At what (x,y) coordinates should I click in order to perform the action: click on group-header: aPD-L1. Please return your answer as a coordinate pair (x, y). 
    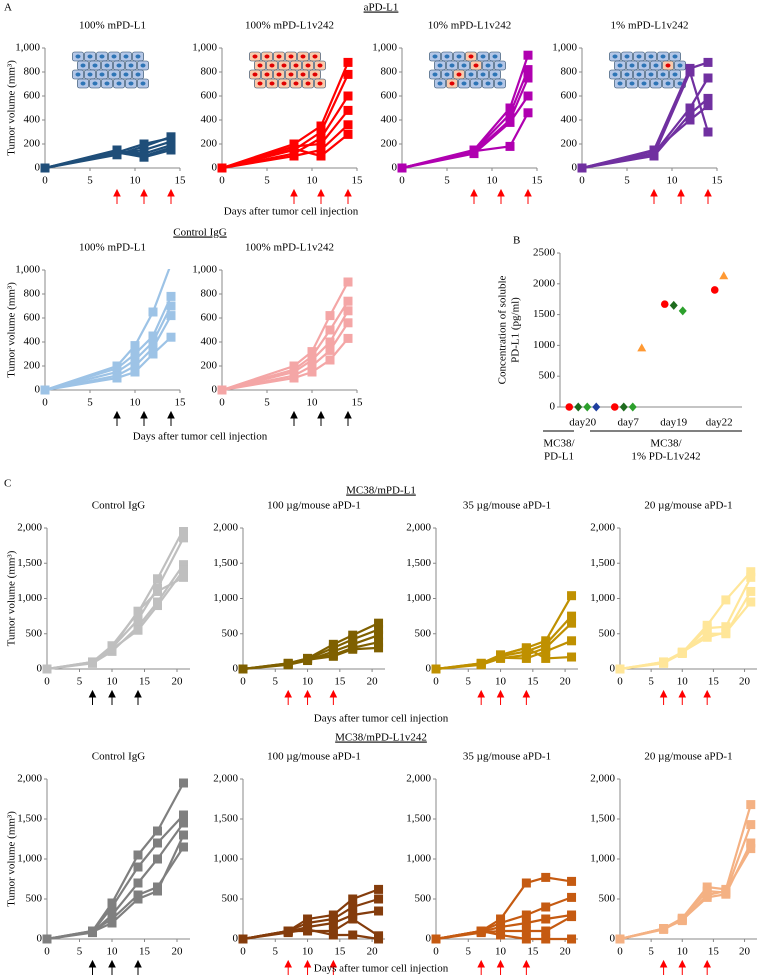
    Looking at the image, I should click on (381, 8).